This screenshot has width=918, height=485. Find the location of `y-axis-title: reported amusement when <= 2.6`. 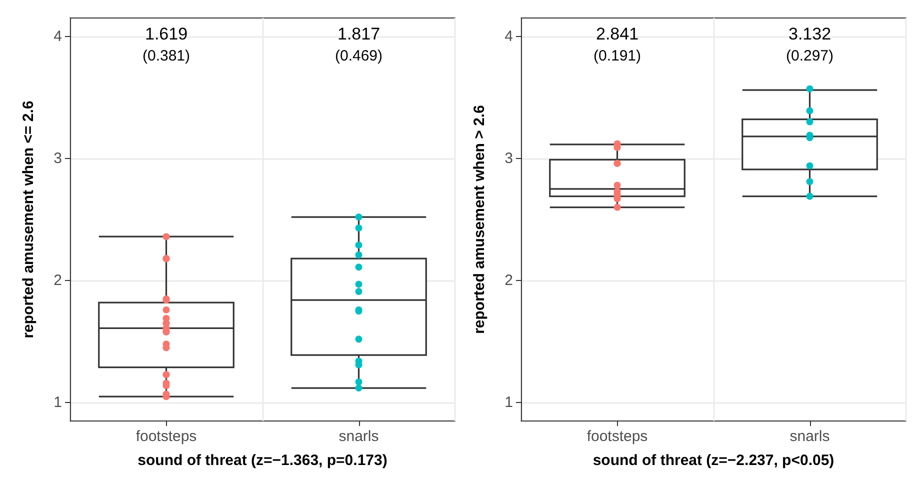

y-axis-title: reported amusement when <= 2.6 is located at coordinates (28, 219).